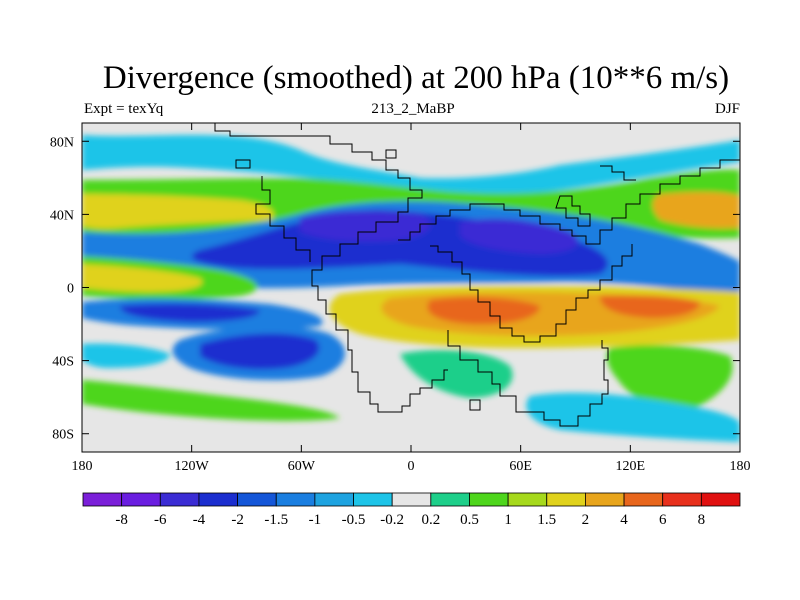  What do you see at coordinates (546, 520) in the screenshot?
I see `colorbar-label: 1.5` at bounding box center [546, 520].